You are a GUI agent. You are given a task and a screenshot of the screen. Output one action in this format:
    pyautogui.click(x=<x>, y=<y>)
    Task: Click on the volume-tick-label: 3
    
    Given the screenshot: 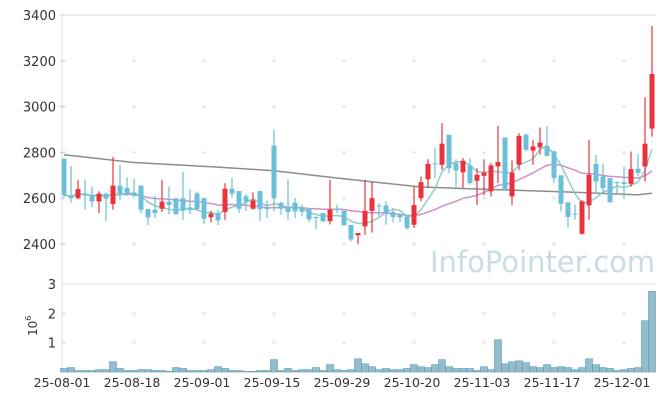 What is the action you would take?
    pyautogui.click(x=52, y=285)
    